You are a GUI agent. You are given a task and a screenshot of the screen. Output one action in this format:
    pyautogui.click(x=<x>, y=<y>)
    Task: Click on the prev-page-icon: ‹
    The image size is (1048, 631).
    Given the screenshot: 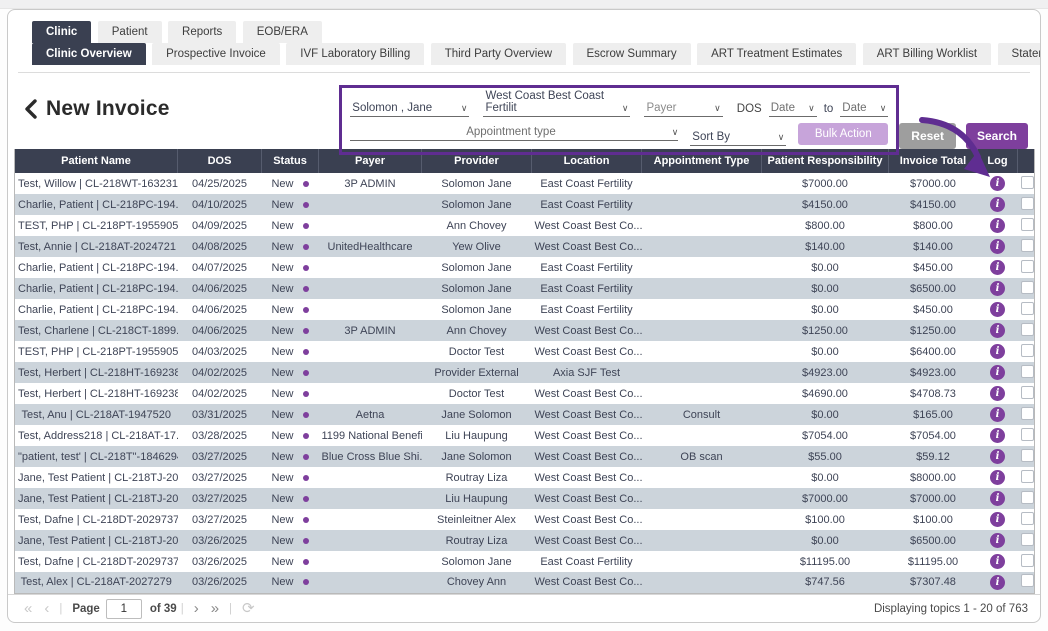 What is the action you would take?
    pyautogui.click(x=47, y=608)
    